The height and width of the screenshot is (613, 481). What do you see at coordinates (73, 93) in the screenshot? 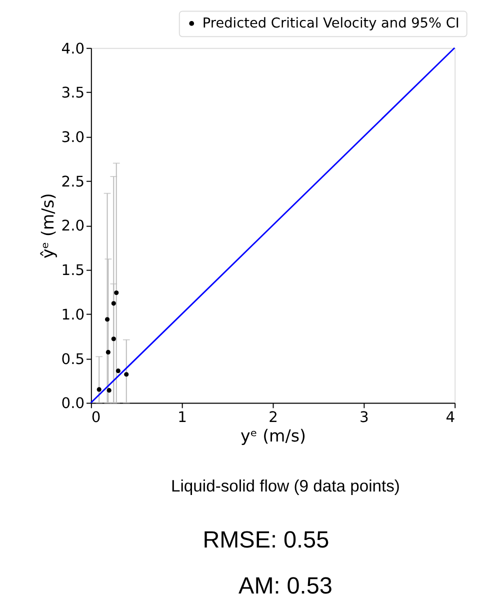
I see `y-tick-label: 3.5` at bounding box center [73, 93].